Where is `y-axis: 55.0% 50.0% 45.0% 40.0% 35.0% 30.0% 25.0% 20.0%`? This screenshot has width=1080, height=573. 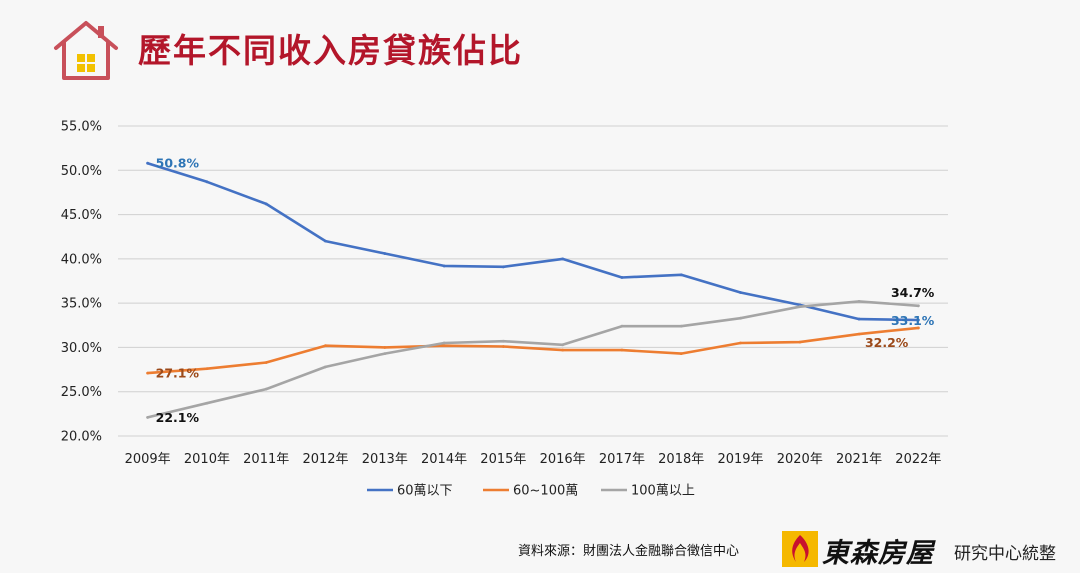
y-axis: 55.0% 50.0% 45.0% 40.0% 35.0% 30.0% 25.0% 20.0% is located at coordinates (81, 282).